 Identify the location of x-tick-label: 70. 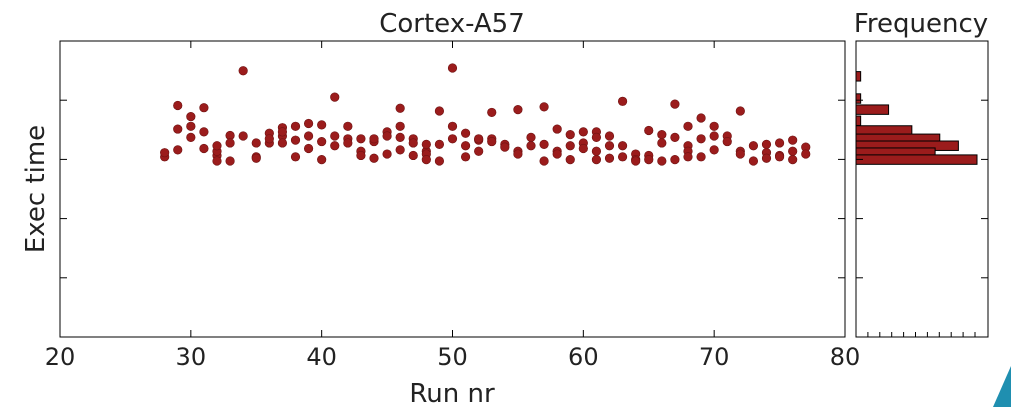
(714, 357).